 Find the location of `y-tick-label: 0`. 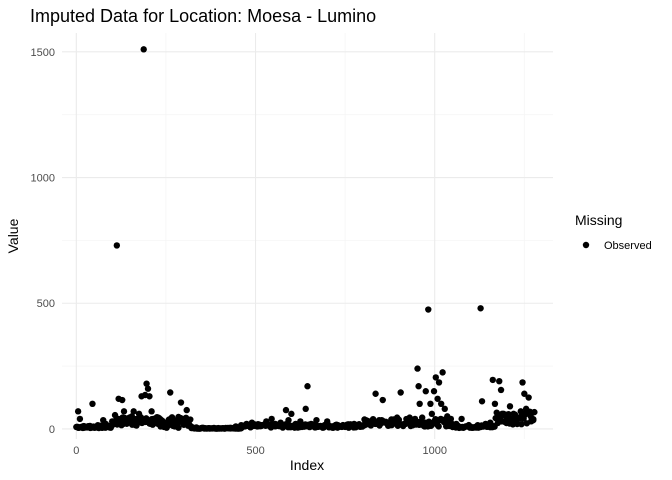

y-tick-label: 0 is located at coordinates (52, 430).